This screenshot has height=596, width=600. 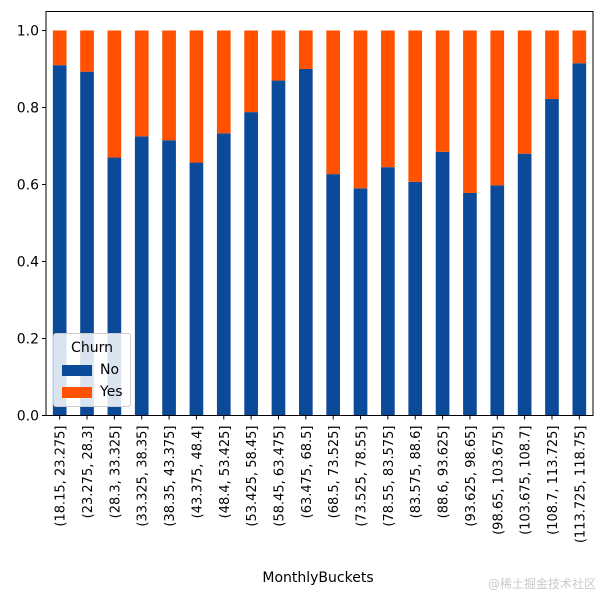 I want to click on x-tick-label-5: (43.375, 48.4], so click(x=197, y=472).